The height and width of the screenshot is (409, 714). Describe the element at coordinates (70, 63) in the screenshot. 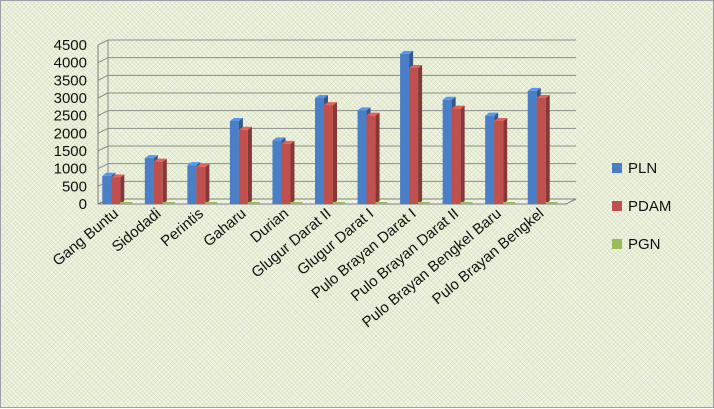

I see `y-tick-label: 4000` at that location.